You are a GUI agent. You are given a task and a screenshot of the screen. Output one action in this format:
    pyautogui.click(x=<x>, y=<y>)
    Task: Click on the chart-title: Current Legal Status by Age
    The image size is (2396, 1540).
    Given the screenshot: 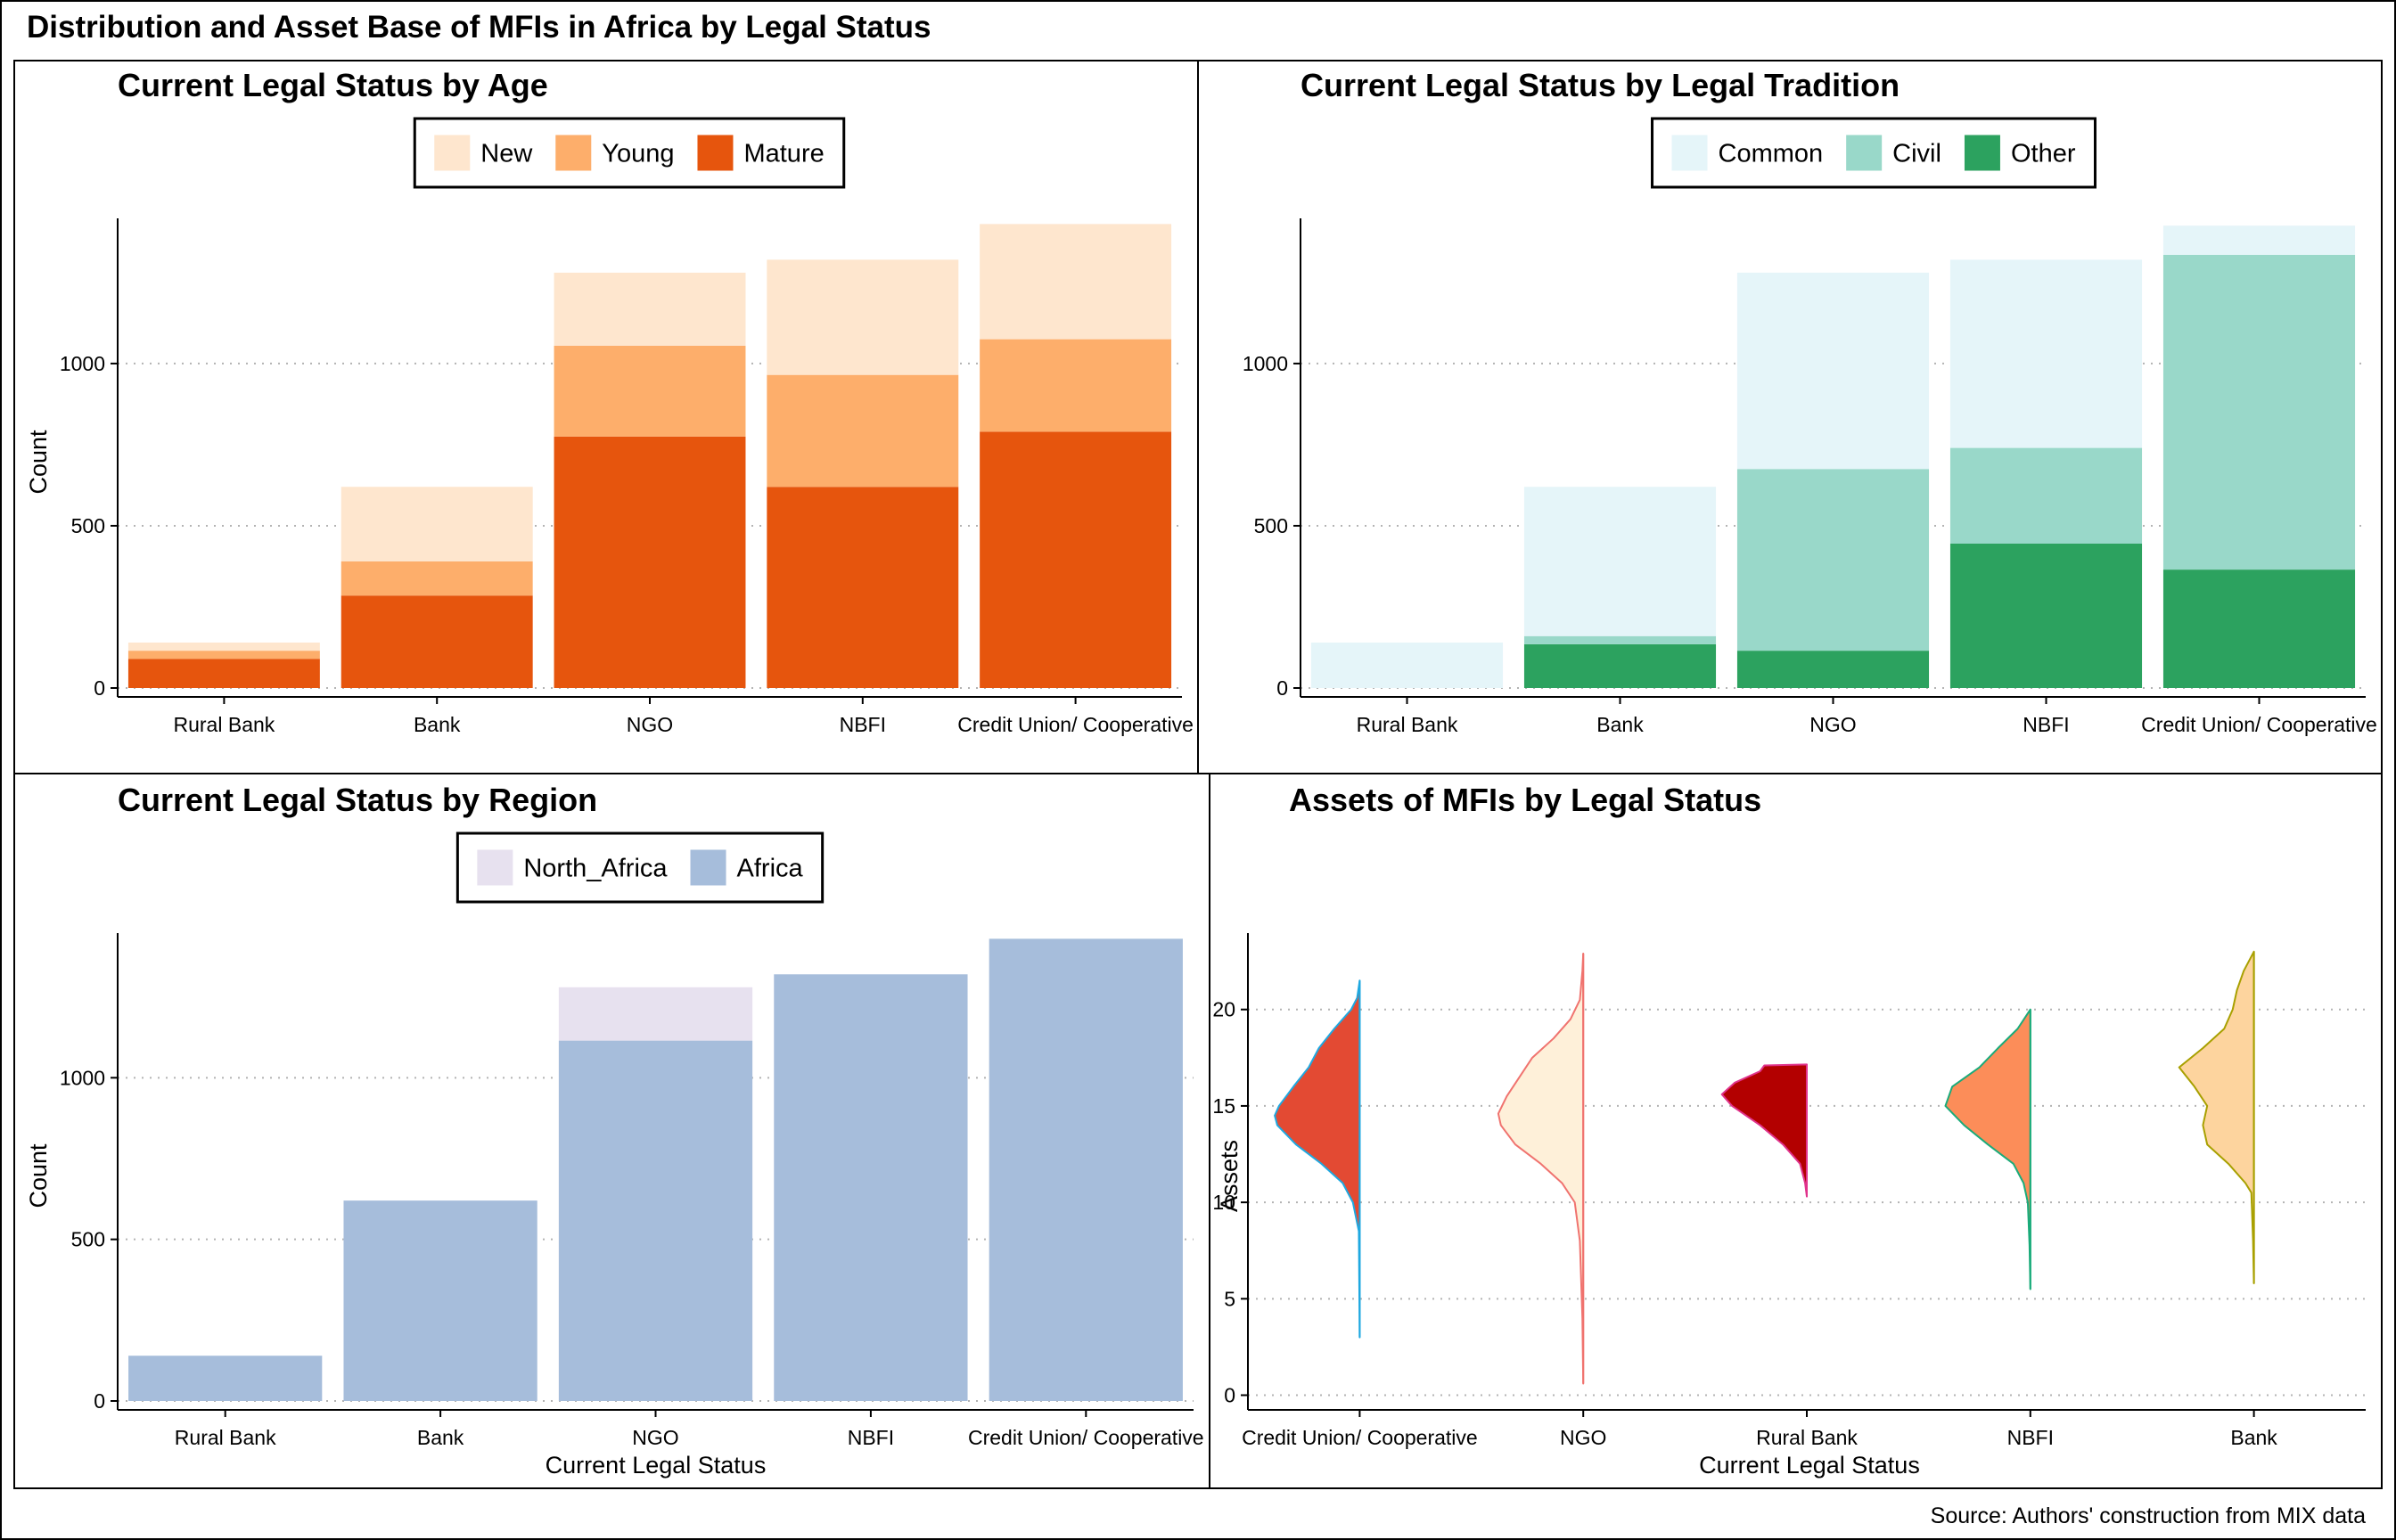 What is the action you would take?
    pyautogui.click(x=333, y=85)
    